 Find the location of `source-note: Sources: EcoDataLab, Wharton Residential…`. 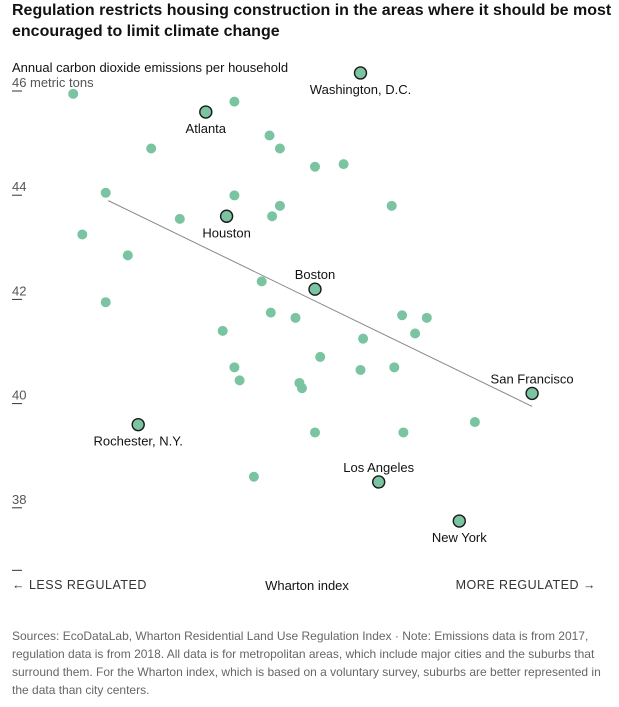

source-note: Sources: EcoDataLab, Wharton Residential… is located at coordinates (306, 663).